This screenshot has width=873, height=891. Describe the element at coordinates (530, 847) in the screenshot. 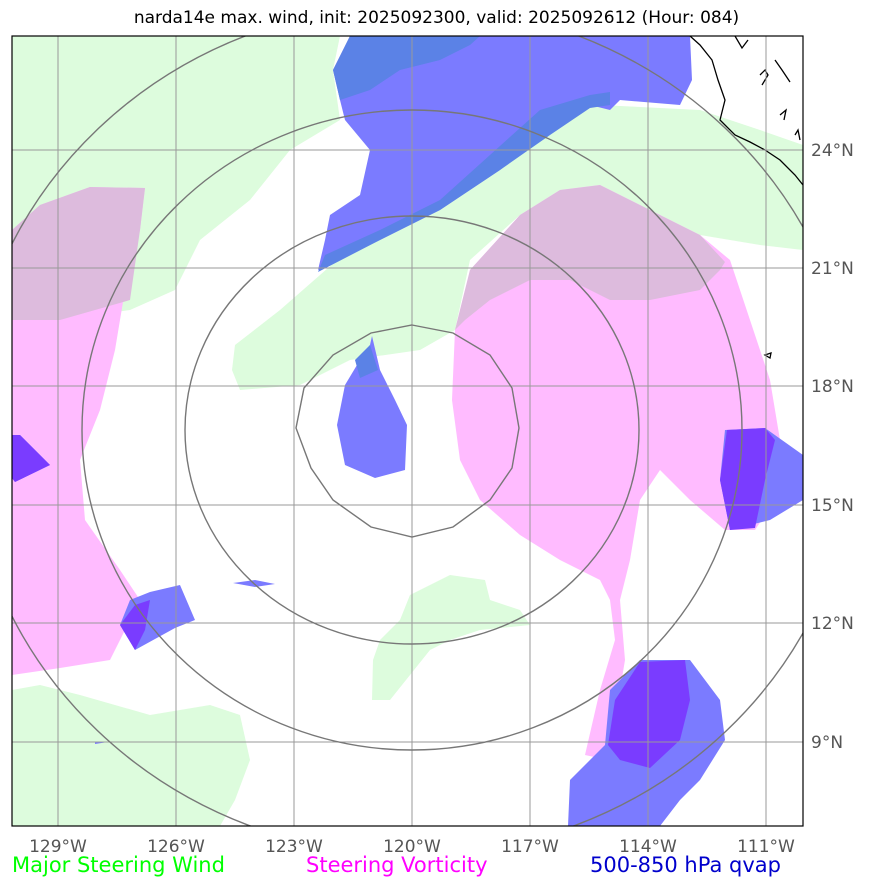

I see `lon-tick-label: 117°W` at that location.